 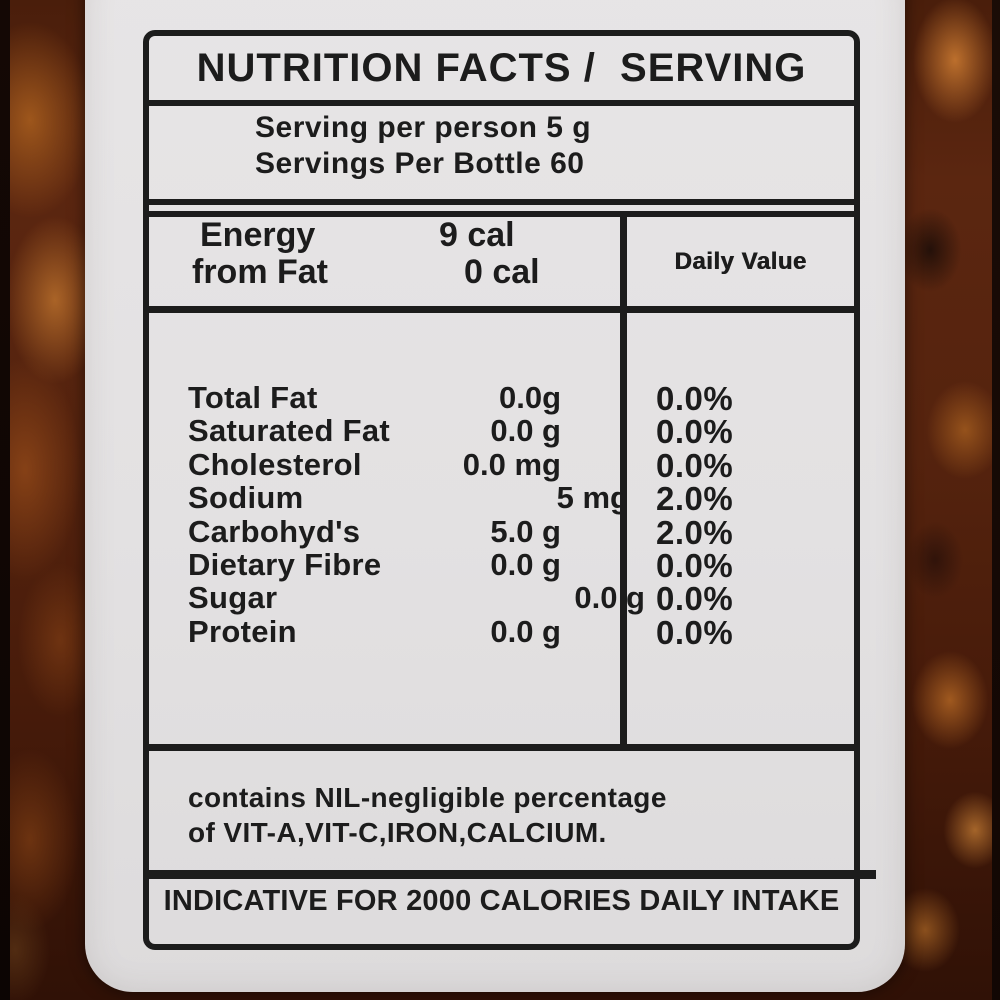 I want to click on servings-per-bottle: Servings Per Bottle 60, so click(x=420, y=163).